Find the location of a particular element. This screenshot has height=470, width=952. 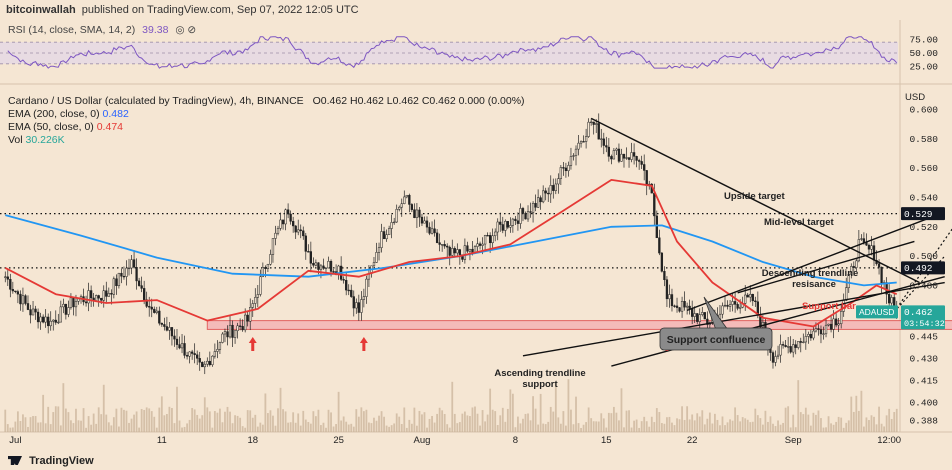

badge-0492: 0.492 is located at coordinates (918, 268).